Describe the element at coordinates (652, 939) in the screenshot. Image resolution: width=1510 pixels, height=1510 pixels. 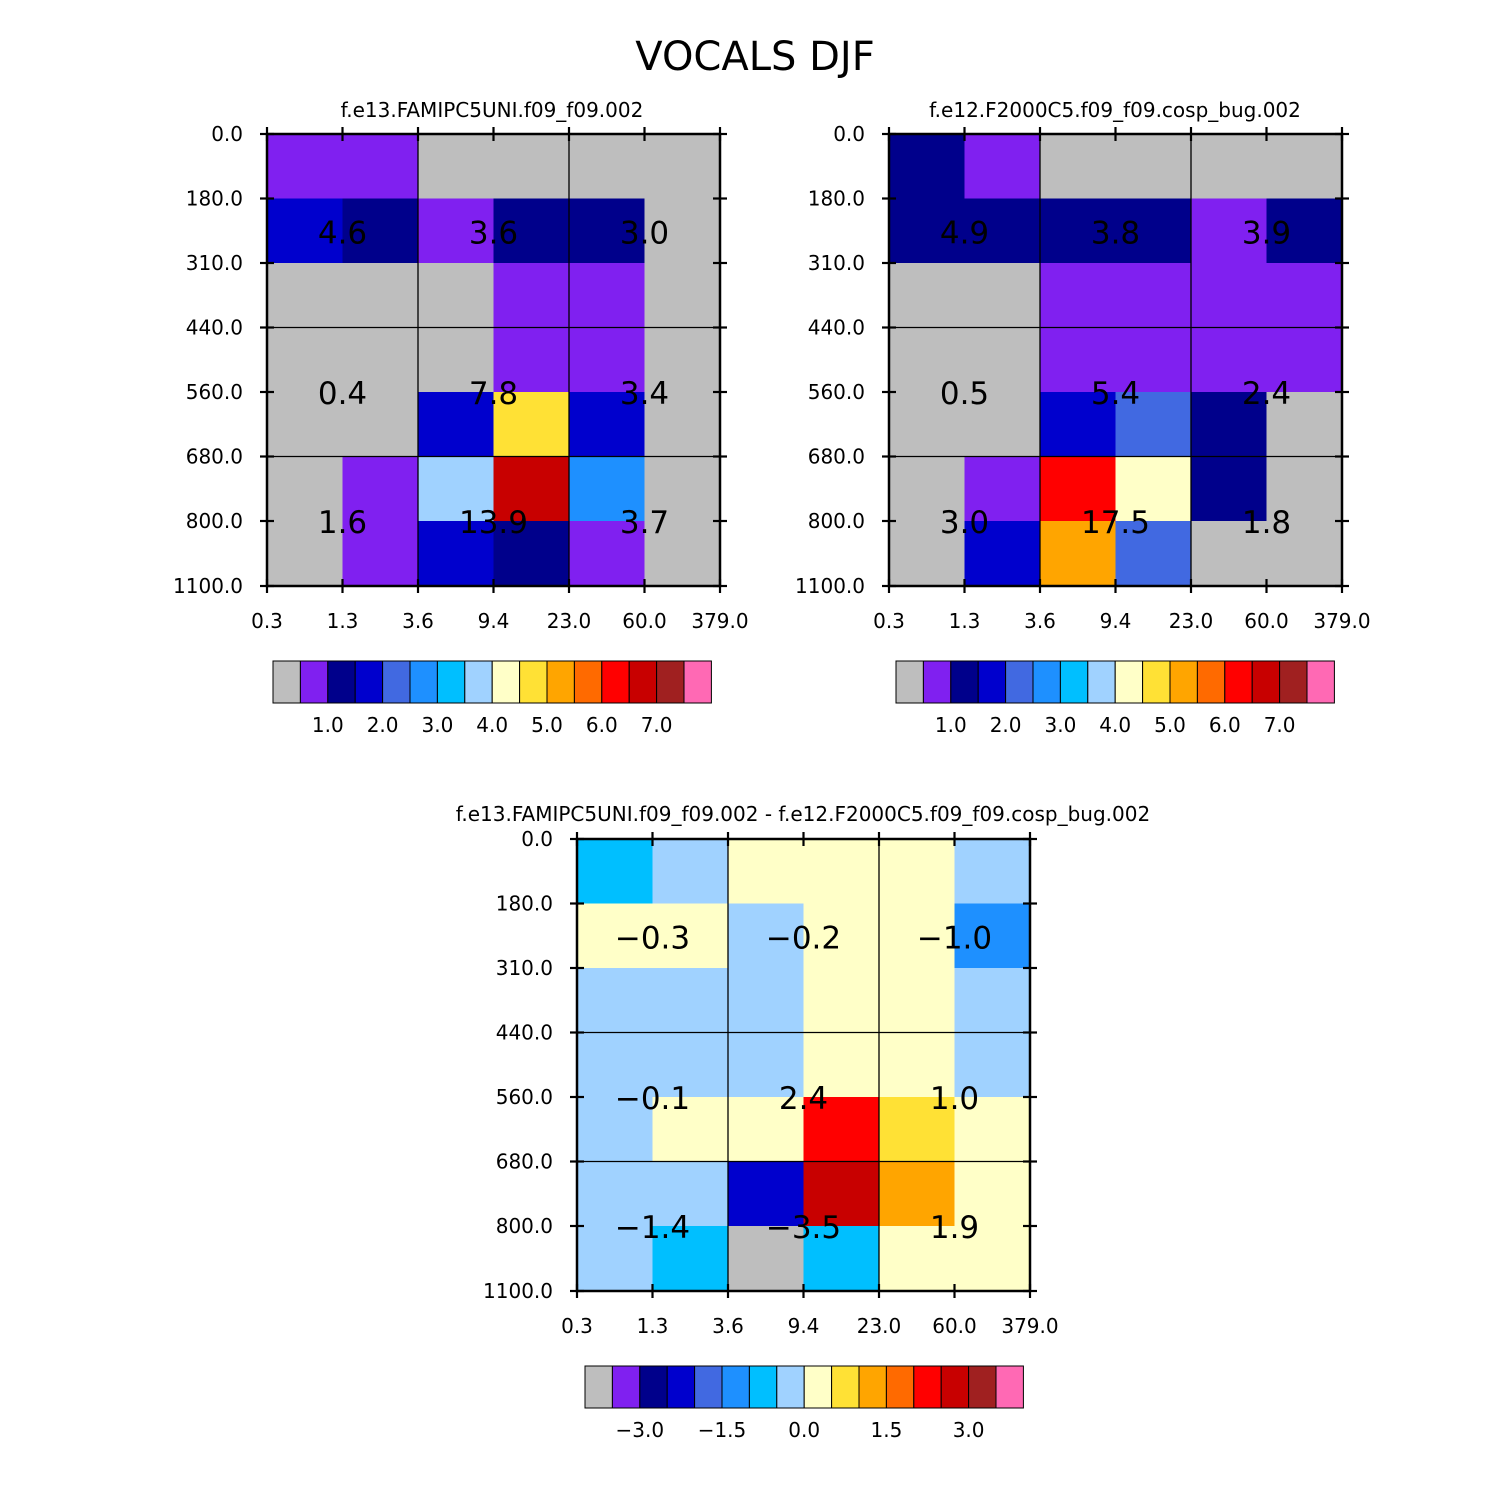
I see `box-value-label: −0.3` at that location.